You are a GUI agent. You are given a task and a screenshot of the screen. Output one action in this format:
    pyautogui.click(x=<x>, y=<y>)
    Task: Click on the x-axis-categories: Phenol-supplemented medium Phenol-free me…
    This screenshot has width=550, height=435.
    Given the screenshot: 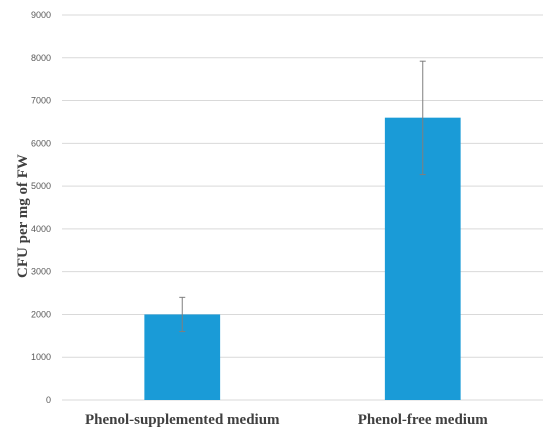 What is the action you would take?
    pyautogui.click(x=286, y=420)
    